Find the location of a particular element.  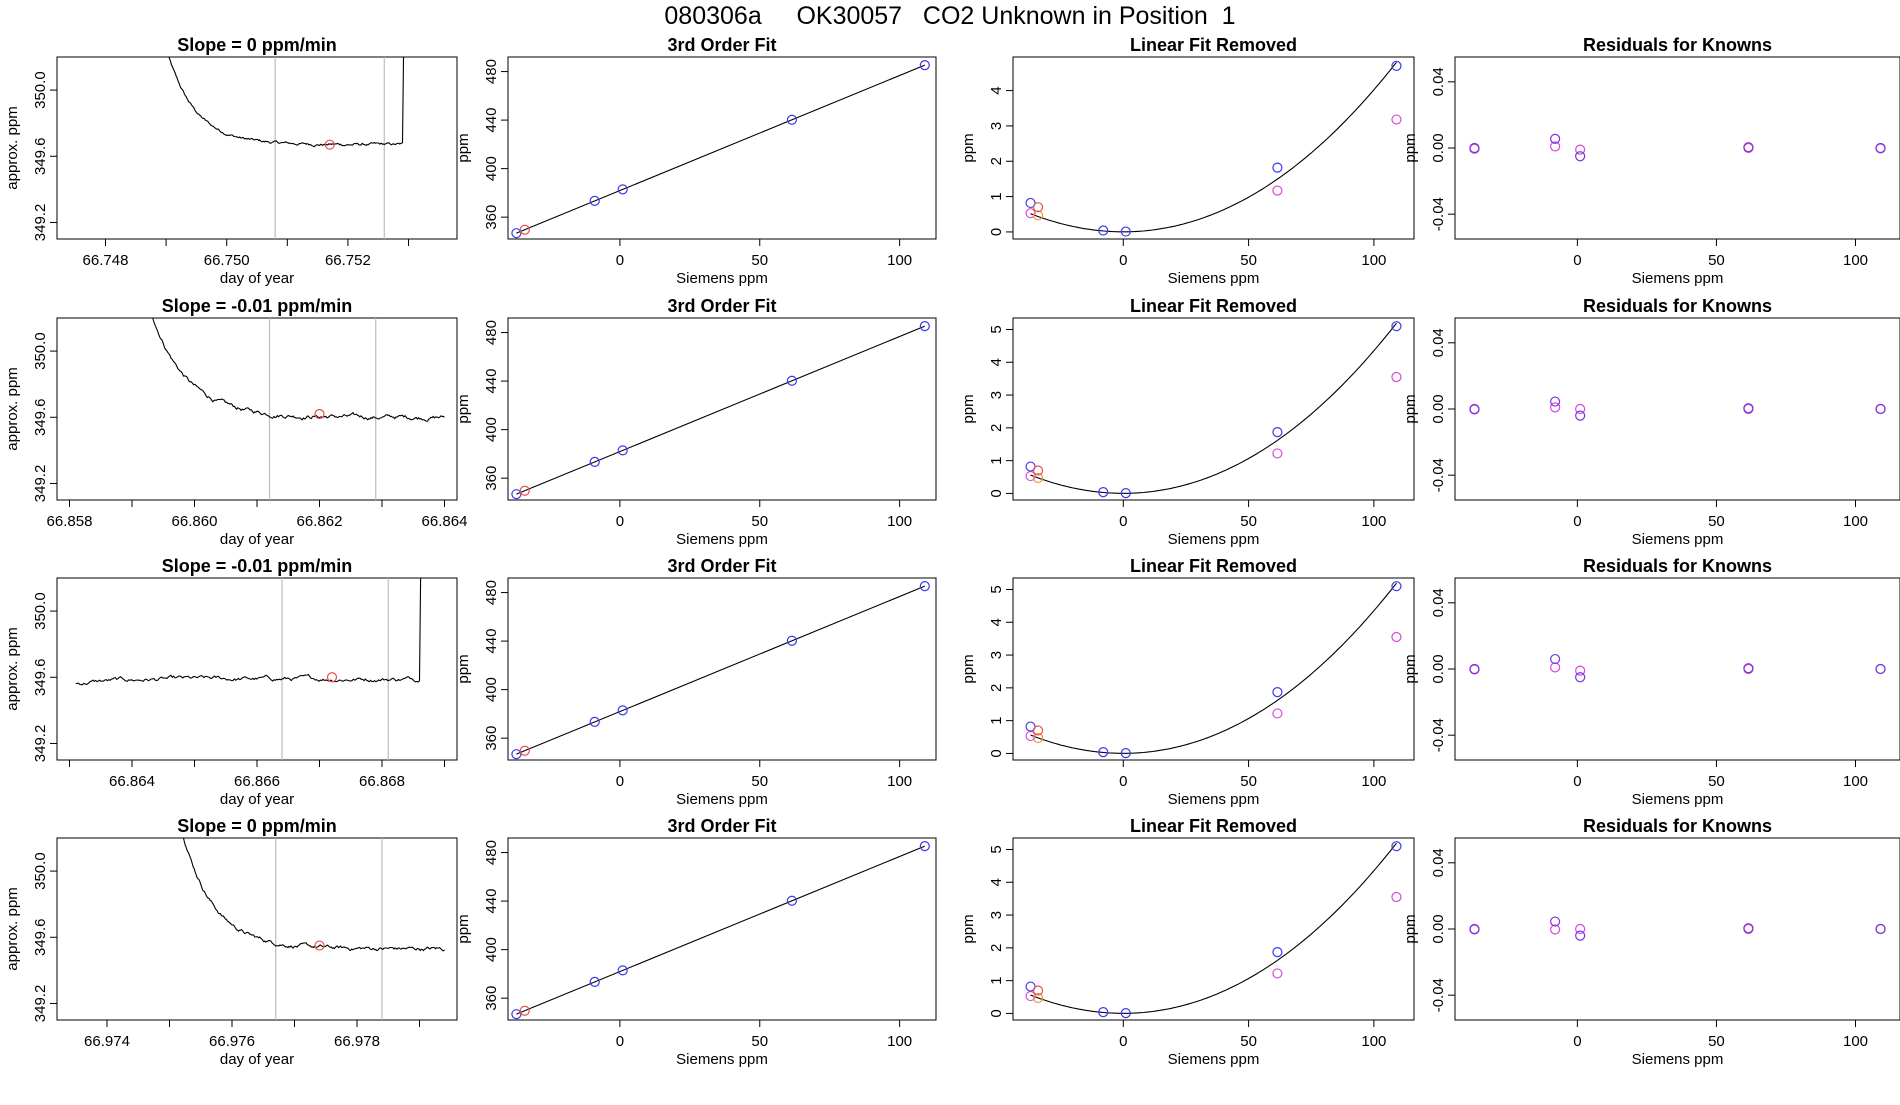

x-tick-label: 66.860 is located at coordinates (195, 521).